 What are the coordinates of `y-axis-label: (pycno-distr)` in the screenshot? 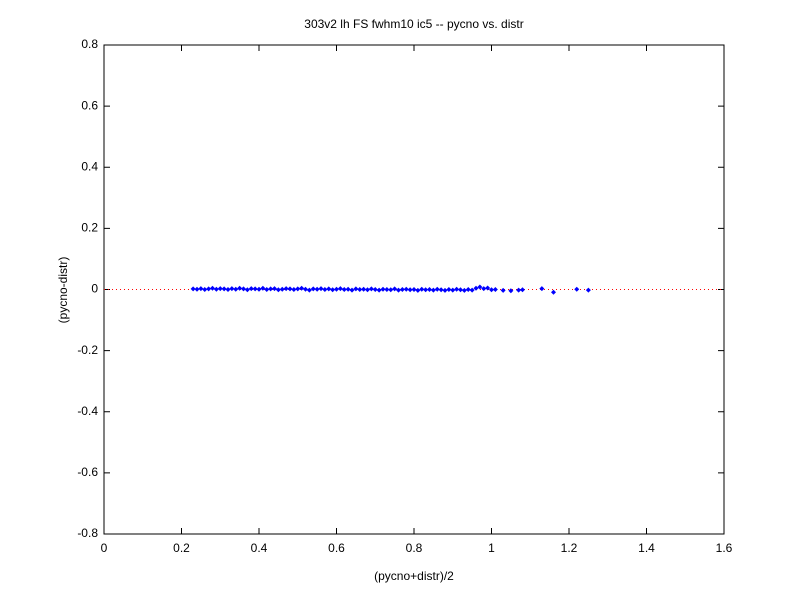 It's located at (63, 290).